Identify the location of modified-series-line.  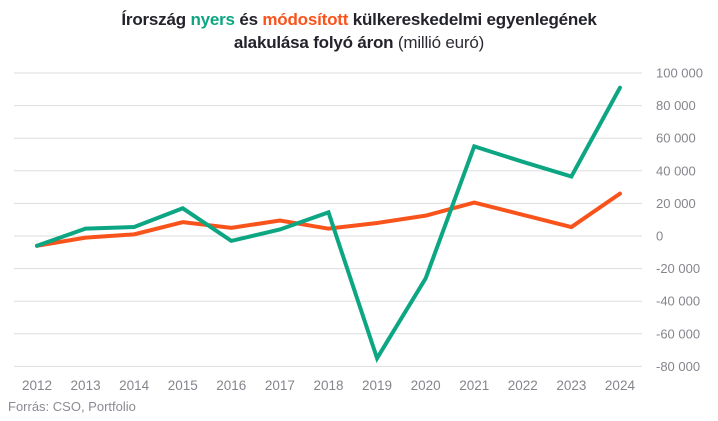
(328, 219).